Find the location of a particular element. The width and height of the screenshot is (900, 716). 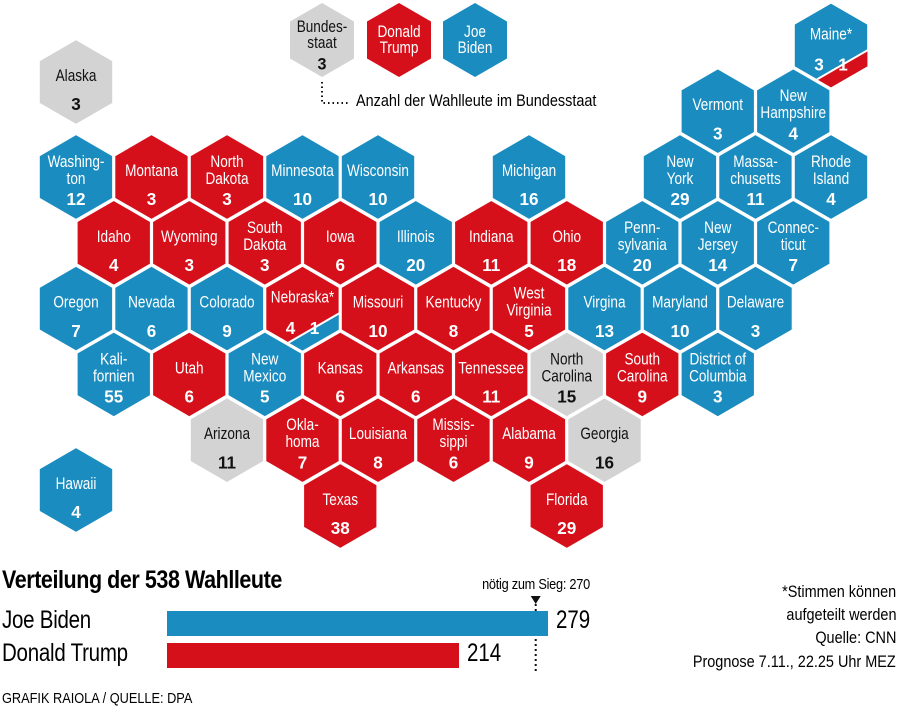

state-votes: 14 is located at coordinates (717, 265).